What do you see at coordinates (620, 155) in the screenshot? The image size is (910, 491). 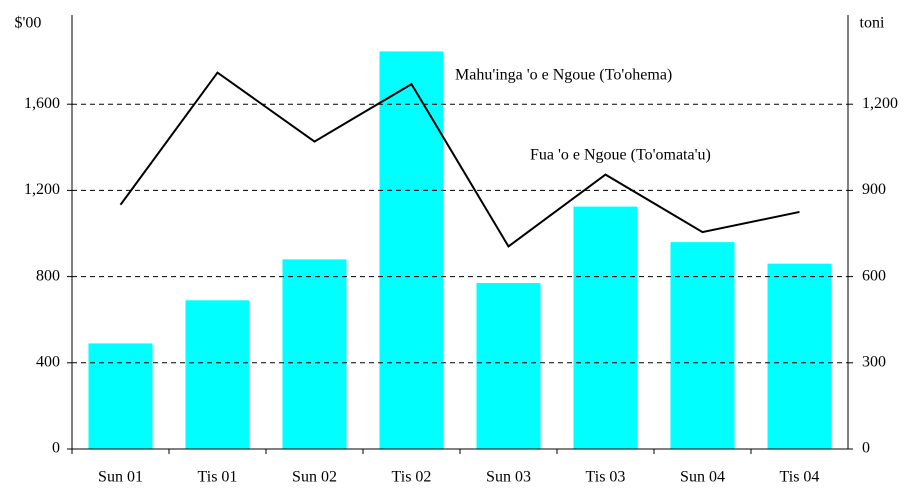 I see `series-annotation: Fua 'o e Ngoue (To'omata'u)` at bounding box center [620, 155].